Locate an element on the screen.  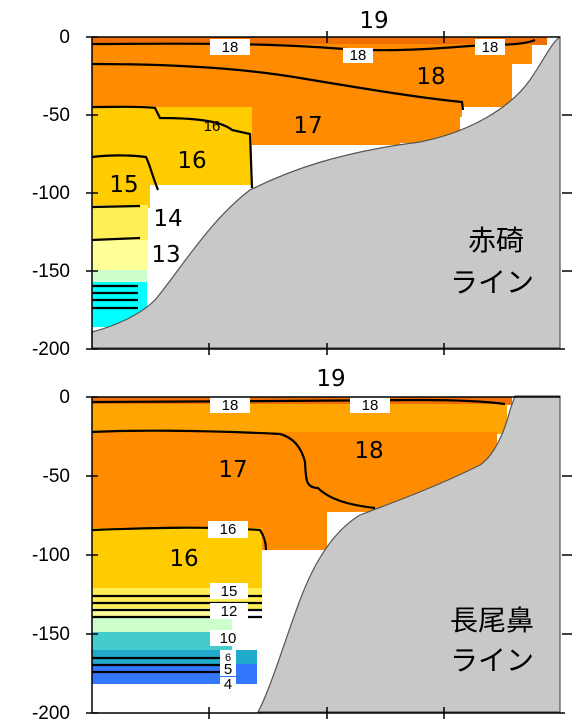
boxed-label: 10 is located at coordinates (228, 638).